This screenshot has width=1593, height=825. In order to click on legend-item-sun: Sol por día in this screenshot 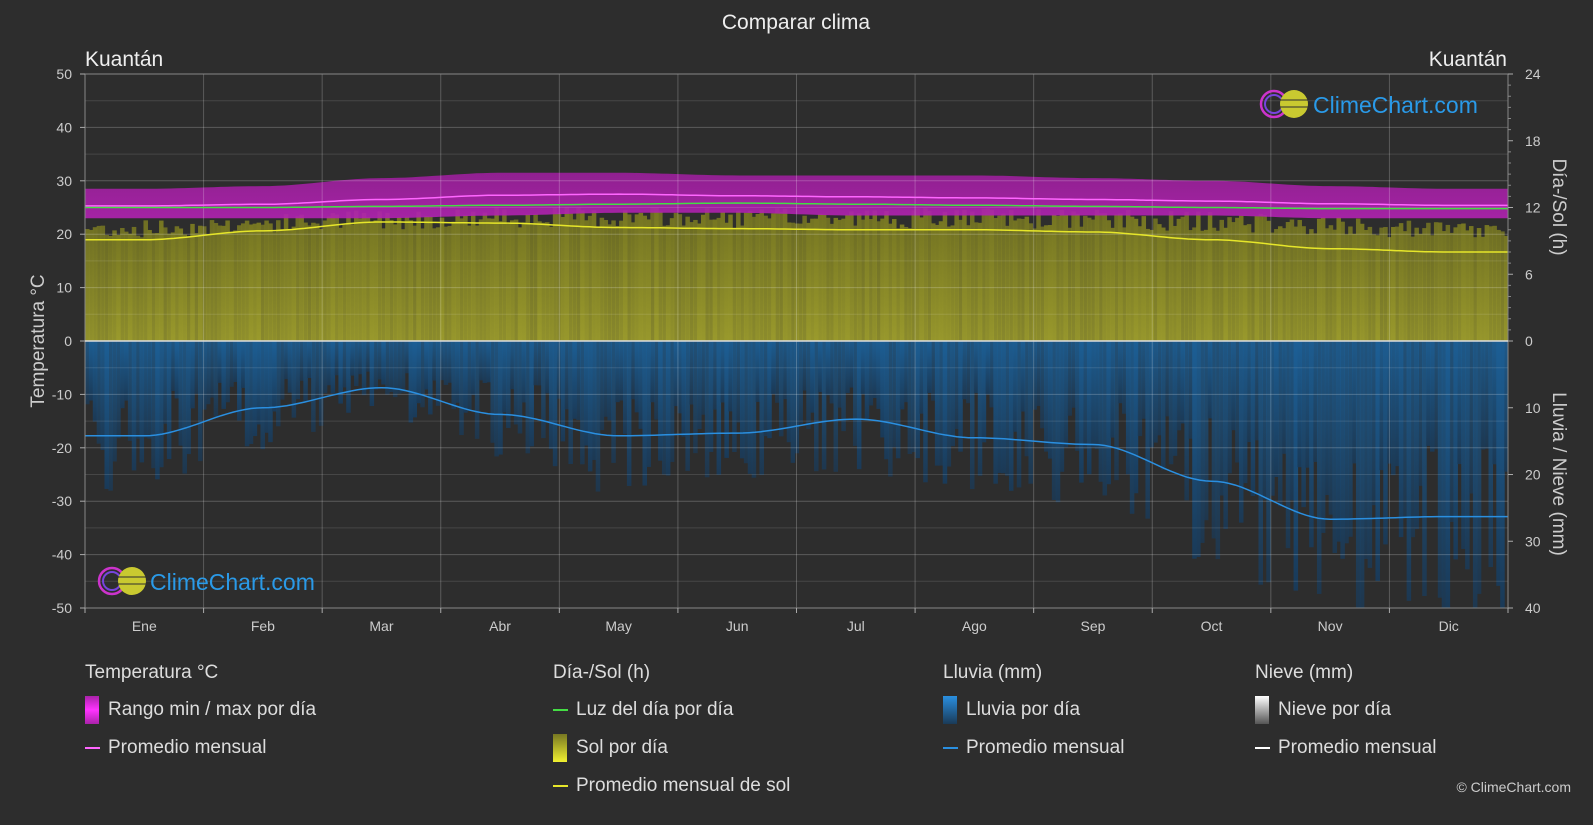, I will do `click(671, 748)`.